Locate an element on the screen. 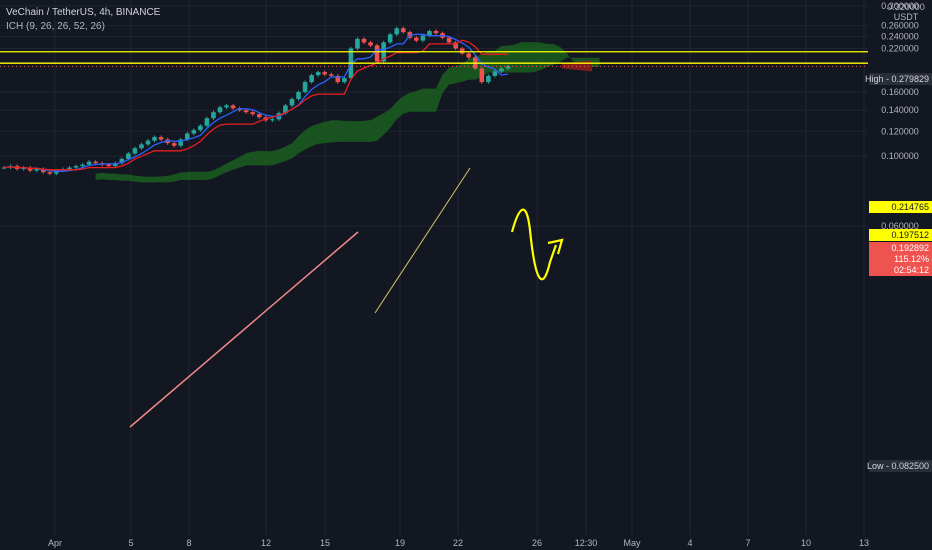 The height and width of the screenshot is (550, 932). x-tick-label: 8 is located at coordinates (188, 543).